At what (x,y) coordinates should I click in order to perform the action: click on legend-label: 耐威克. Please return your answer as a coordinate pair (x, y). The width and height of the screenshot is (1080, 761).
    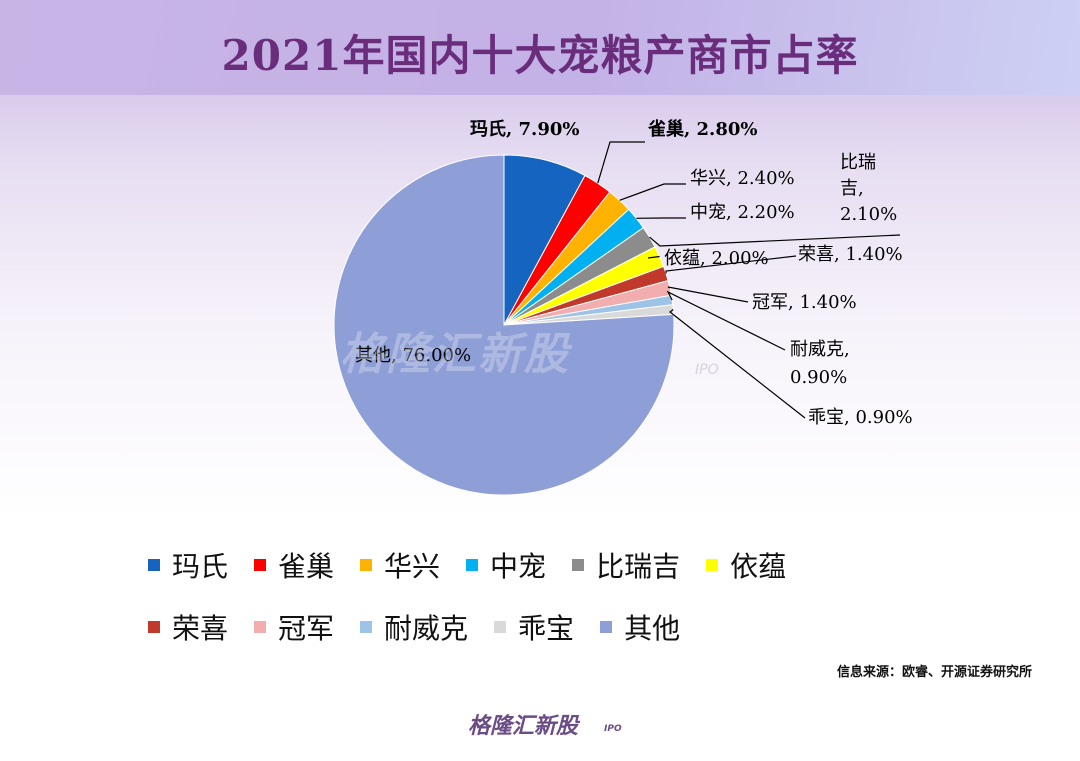
    Looking at the image, I should click on (426, 628).